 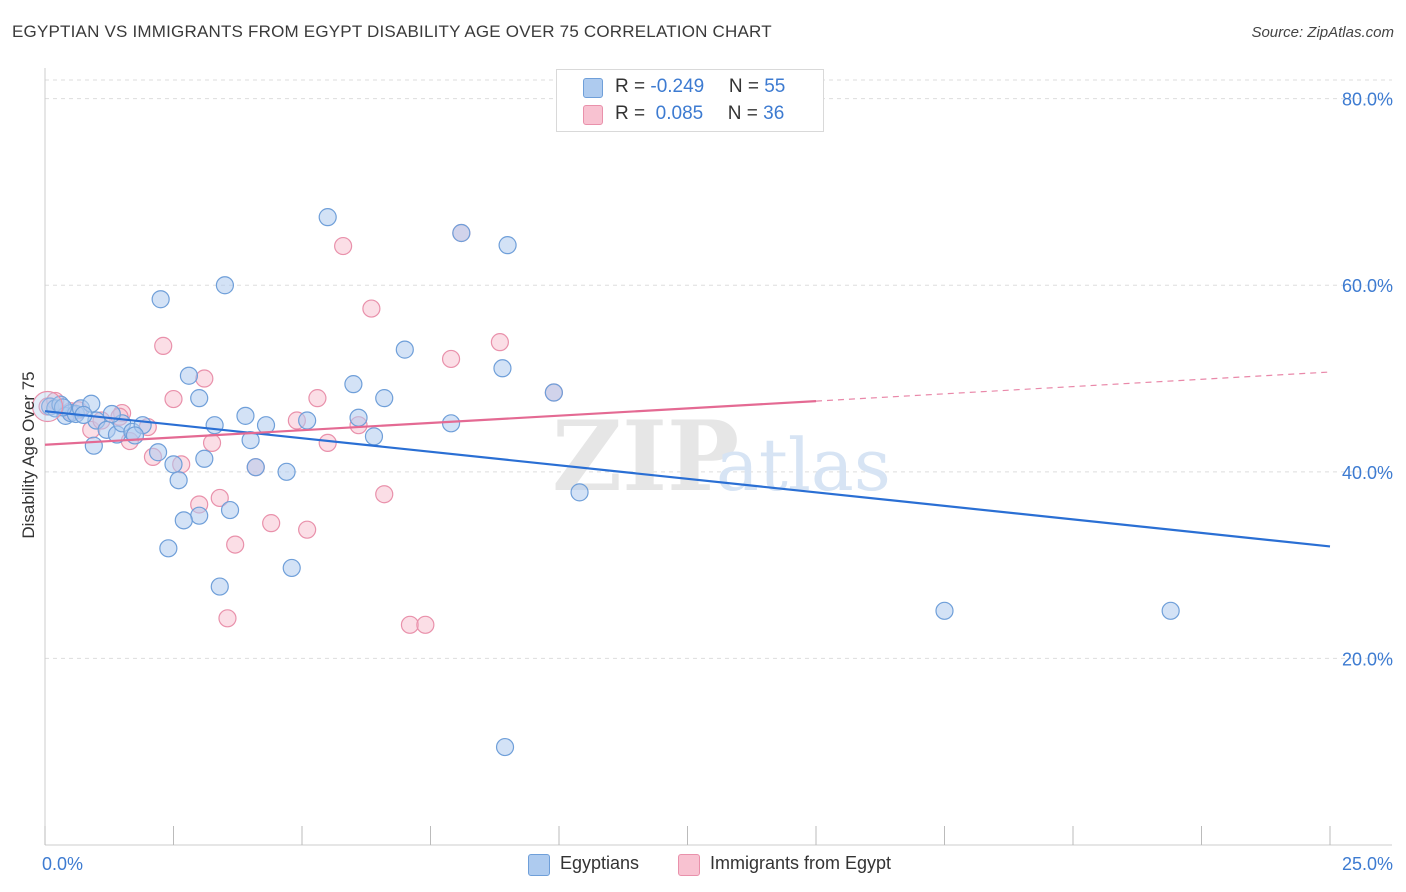 I want to click on immigrants-trend-line, so click(x=430, y=423).